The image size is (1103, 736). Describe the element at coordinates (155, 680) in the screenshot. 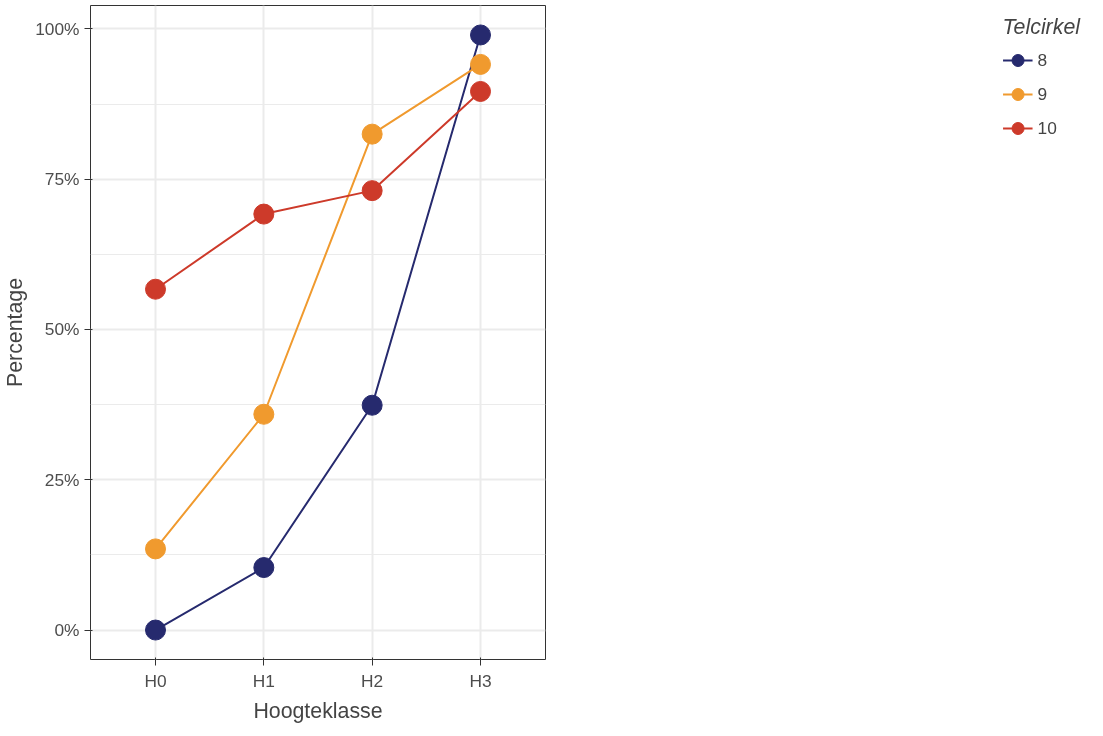

I see `x-tick-label: H0` at that location.